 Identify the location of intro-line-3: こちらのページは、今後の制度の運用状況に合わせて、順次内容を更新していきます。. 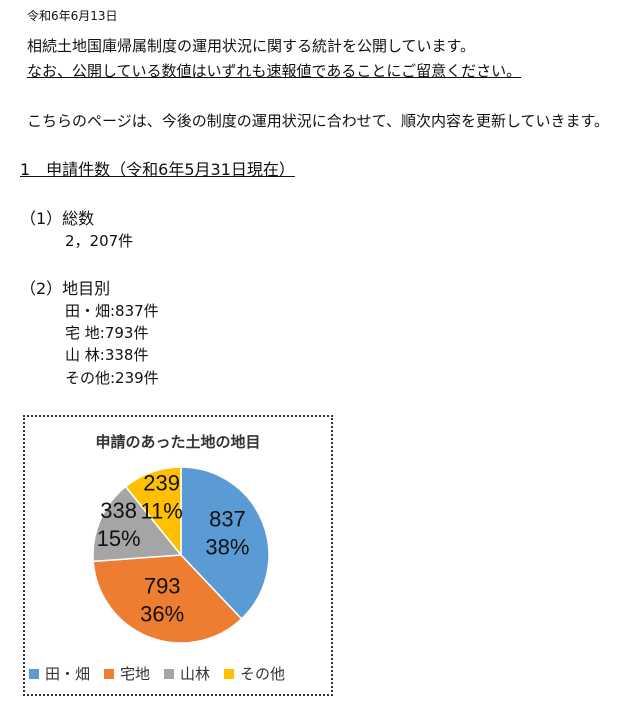
(318, 121).